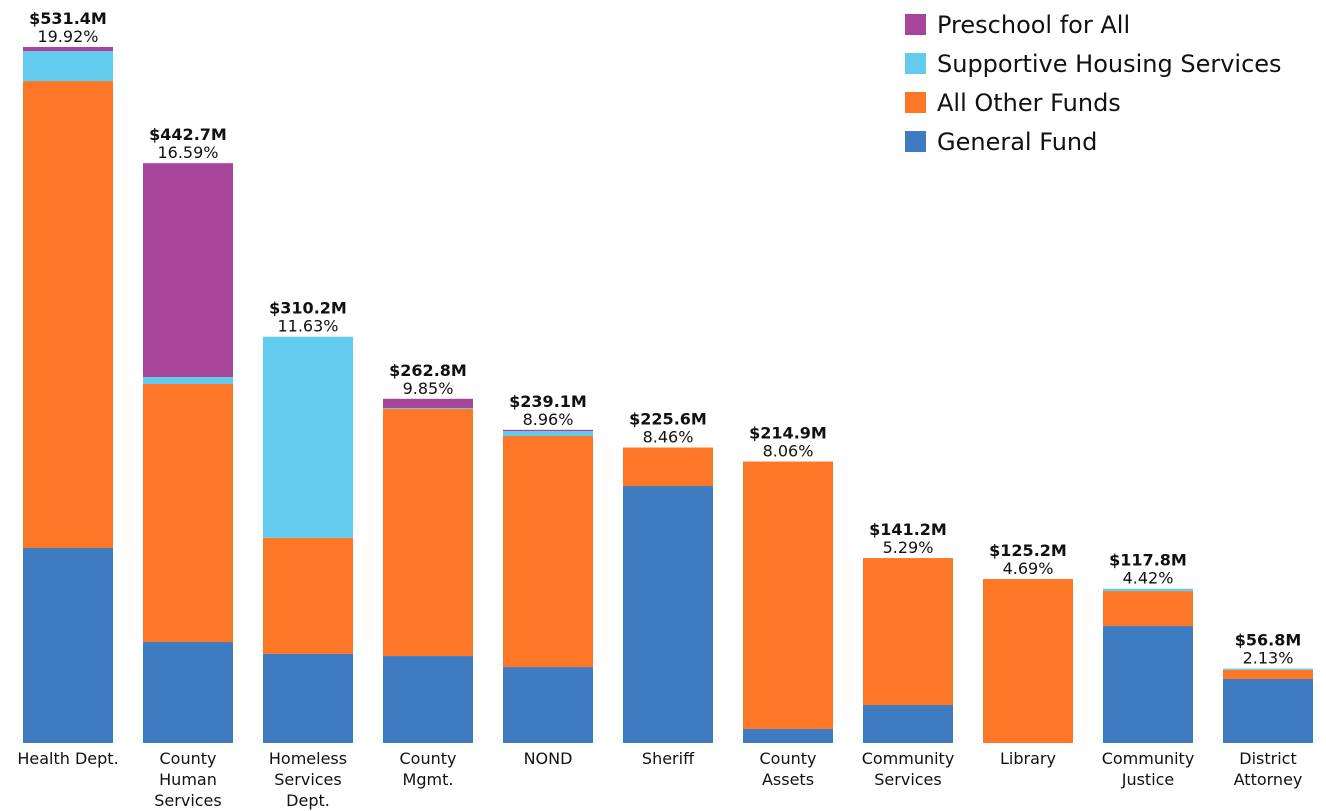 This screenshot has width=1326, height=811. What do you see at coordinates (1268, 769) in the screenshot?
I see `x-tick-label: District Attorney` at bounding box center [1268, 769].